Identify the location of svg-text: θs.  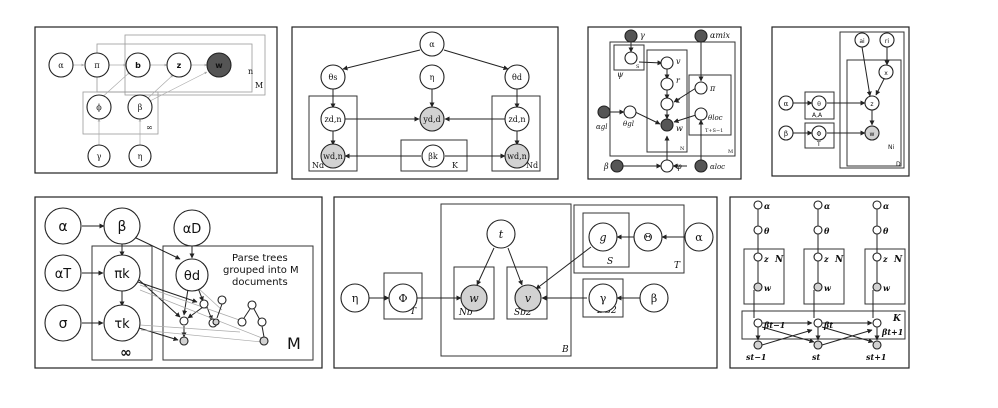
(333, 77).